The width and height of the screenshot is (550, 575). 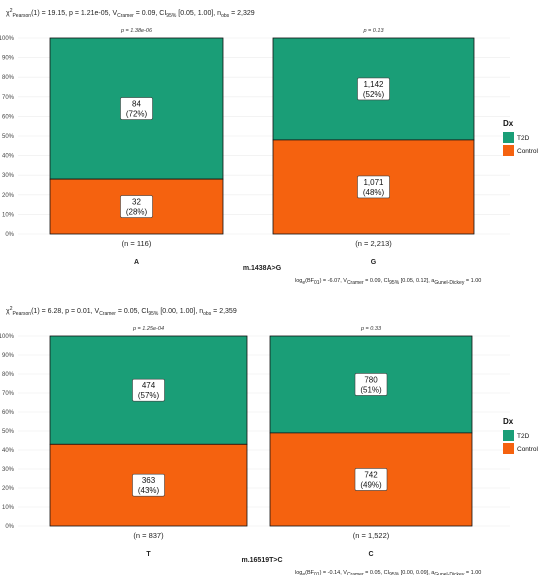 What do you see at coordinates (149, 490) in the screenshot?
I see `data-label-percent: (43%)` at bounding box center [149, 490].